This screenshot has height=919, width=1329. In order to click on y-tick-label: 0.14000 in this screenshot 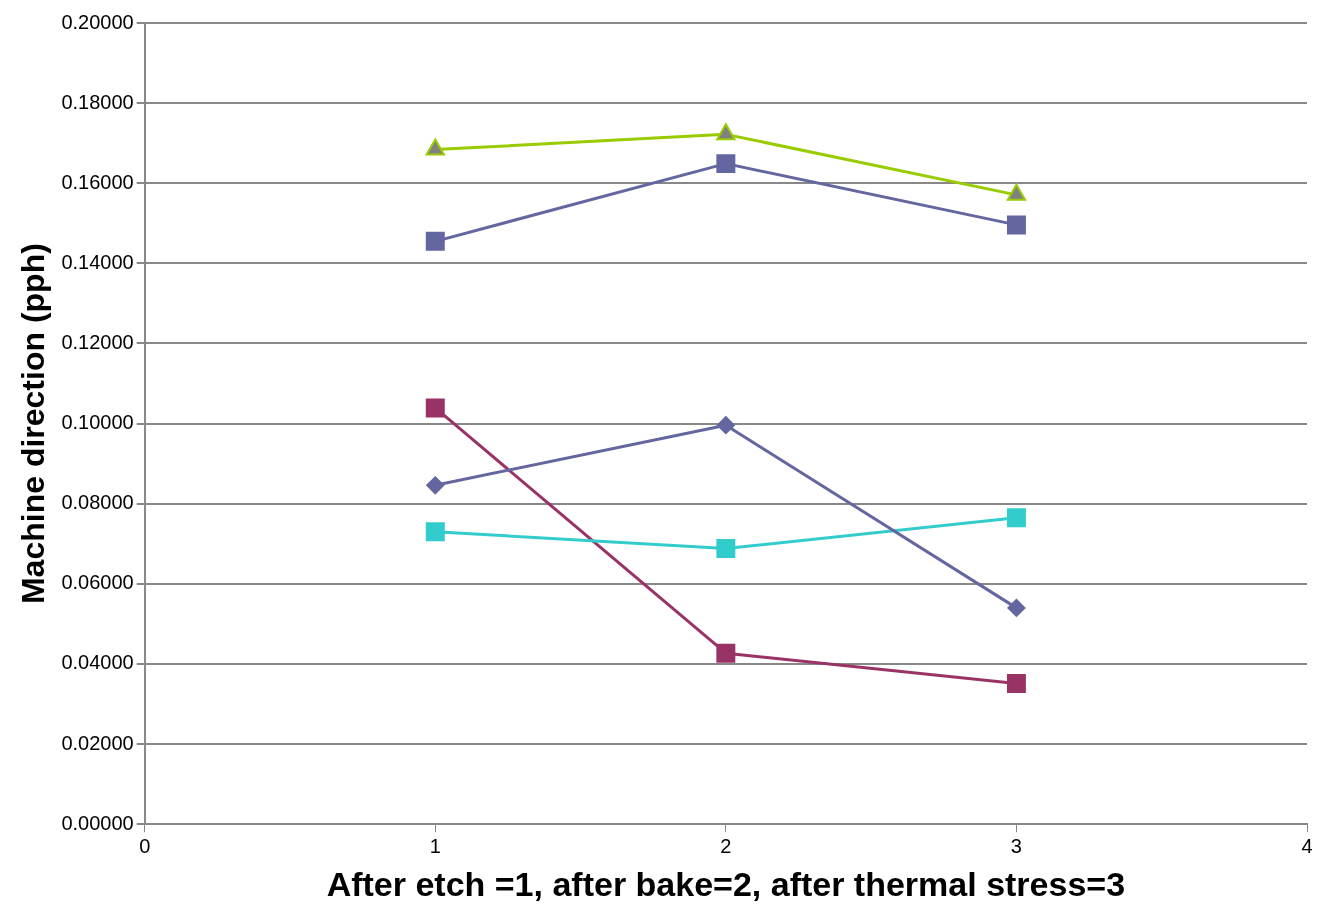, I will do `click(97, 261)`.